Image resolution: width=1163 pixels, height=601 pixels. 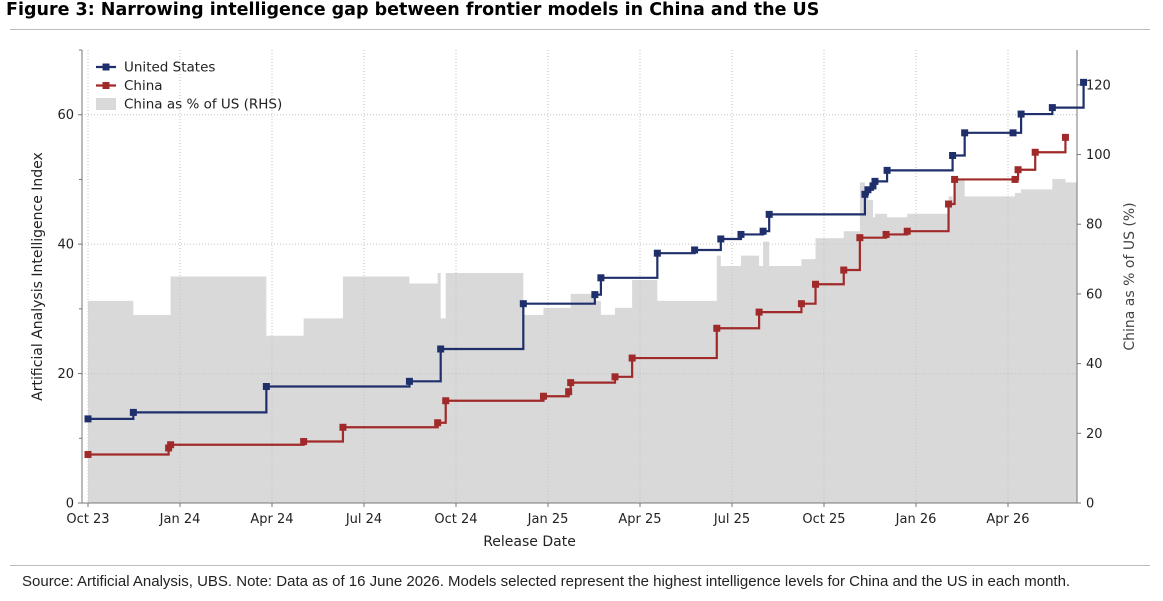 I want to click on x-tick-label: Jan 25, so click(x=548, y=519).